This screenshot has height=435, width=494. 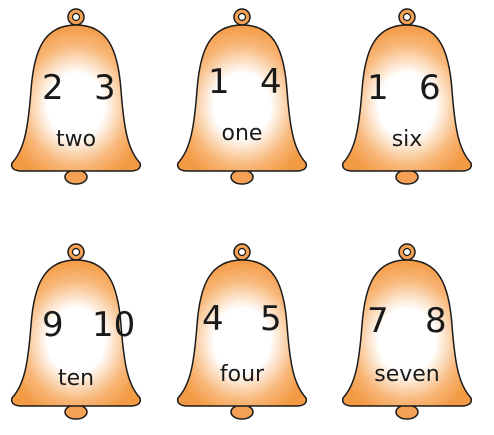 What do you see at coordinates (76, 378) in the screenshot?
I see `number-word: ten` at bounding box center [76, 378].